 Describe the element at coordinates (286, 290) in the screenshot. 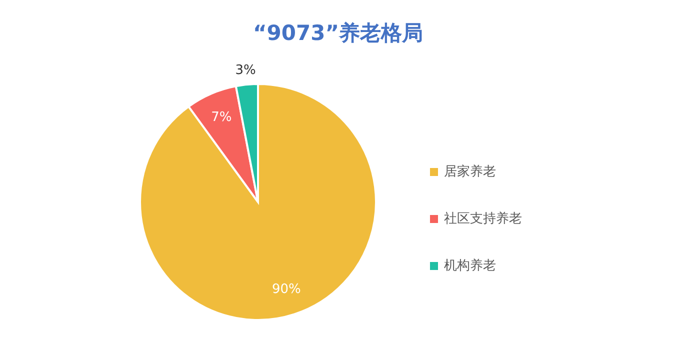

I see `data-label: 90%` at that location.